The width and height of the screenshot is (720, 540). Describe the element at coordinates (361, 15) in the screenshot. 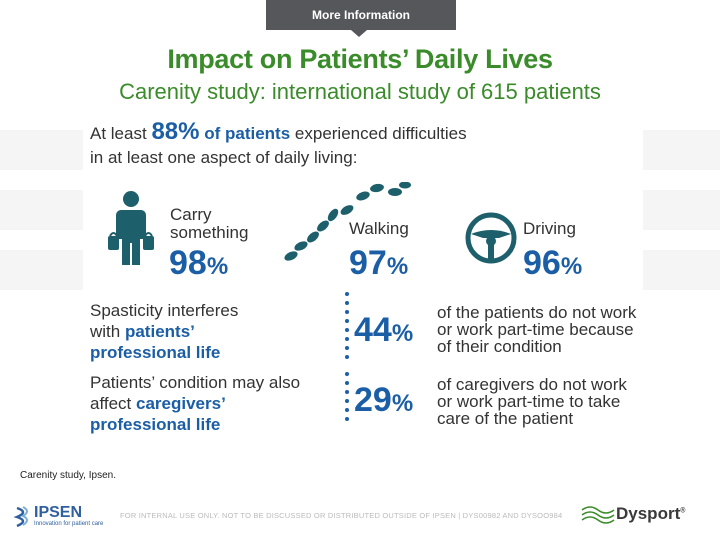

I see `more-information-tab: More Information` at that location.